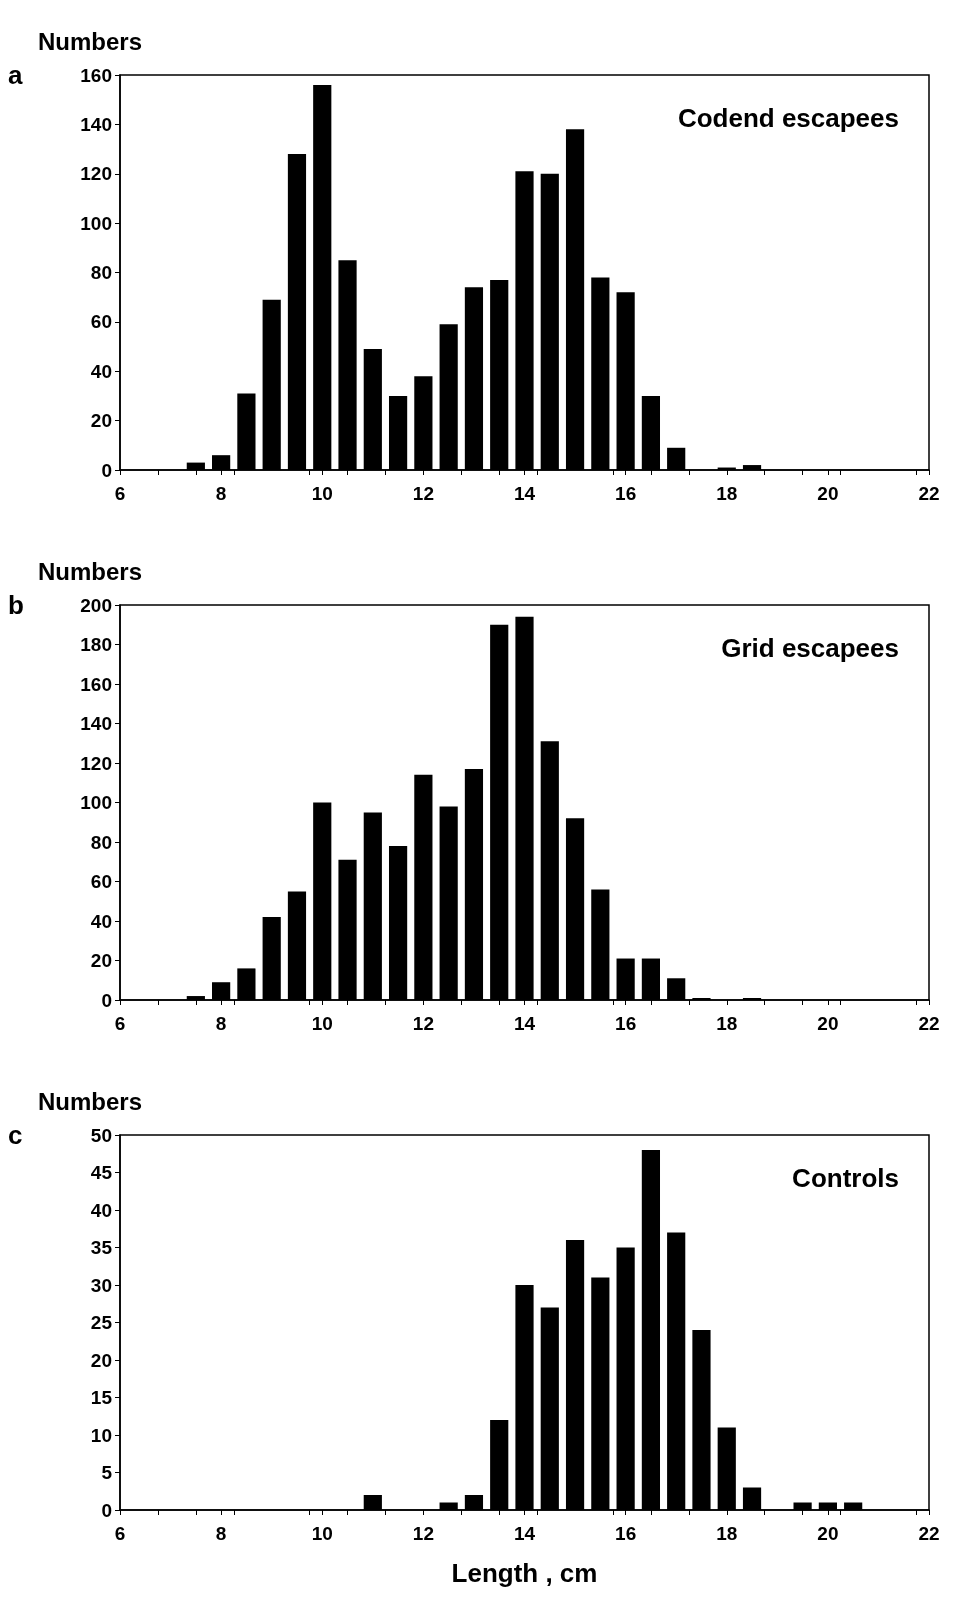 Image resolution: width=959 pixels, height=1605 pixels. What do you see at coordinates (101, 1172) in the screenshot?
I see `y-tick-label: 45` at bounding box center [101, 1172].